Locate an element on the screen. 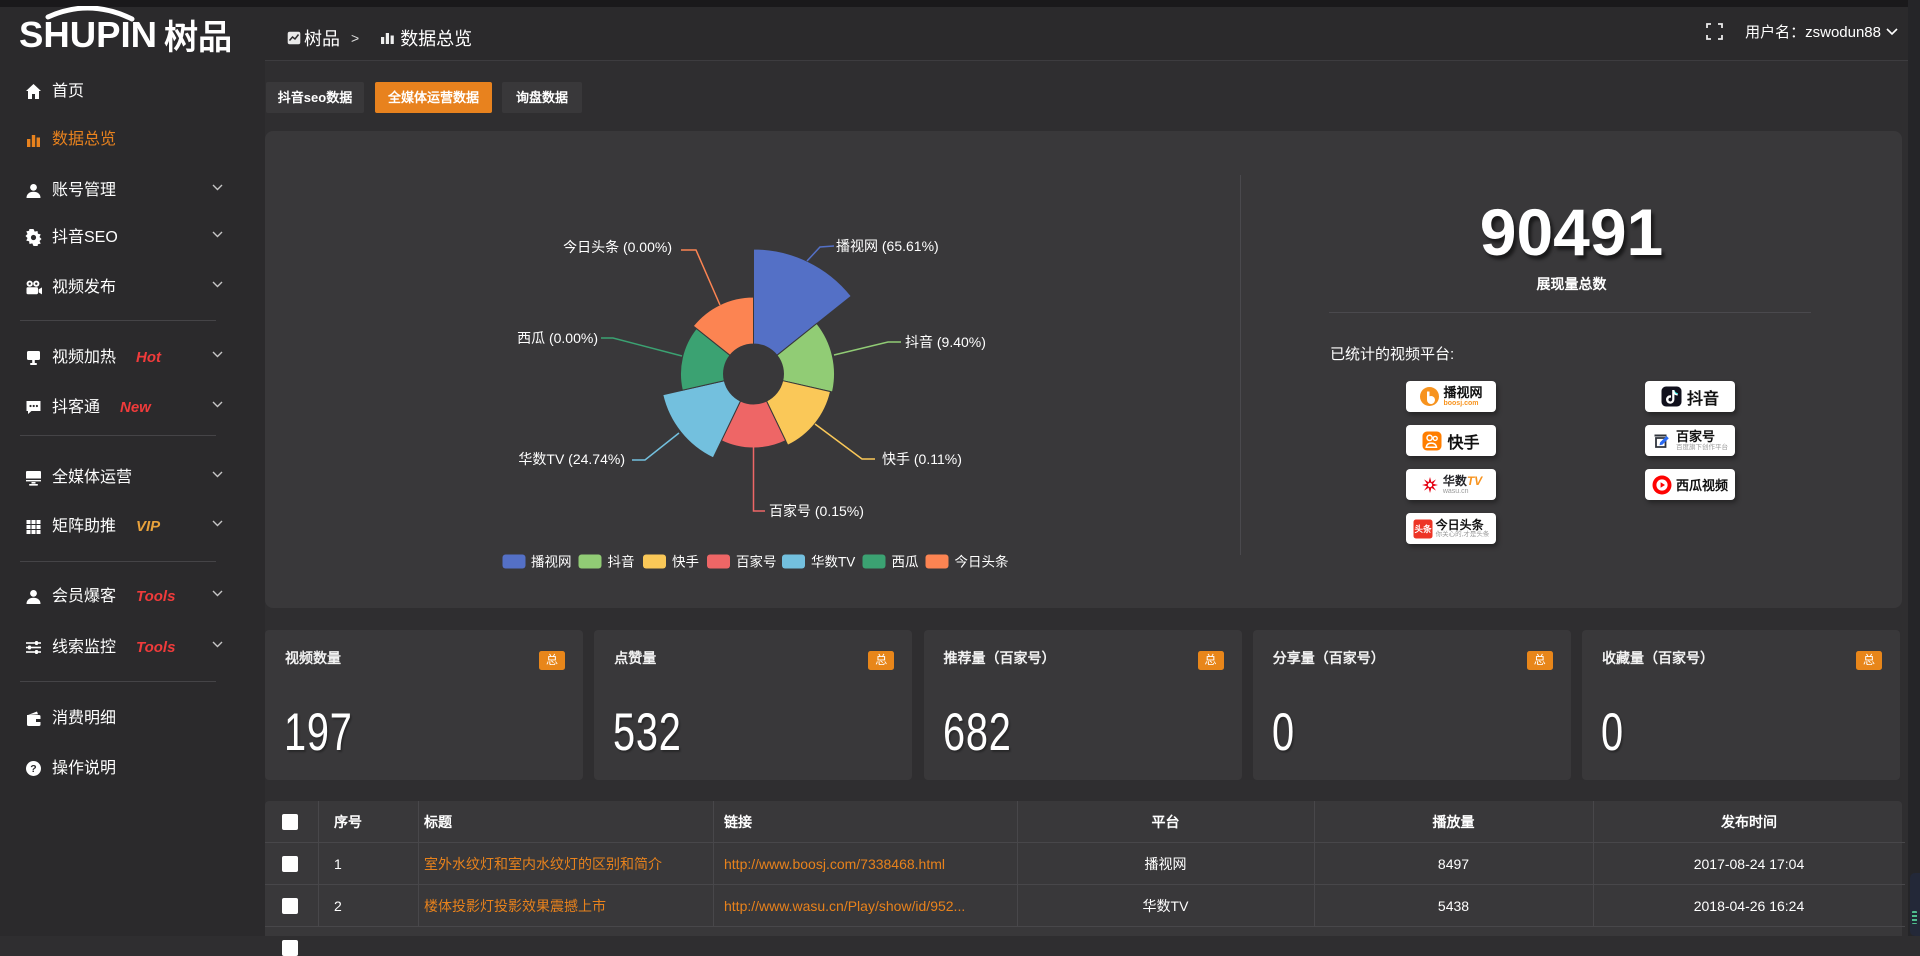 The image size is (1920, 956). svg-text: 百家号 is located at coordinates (756, 562).